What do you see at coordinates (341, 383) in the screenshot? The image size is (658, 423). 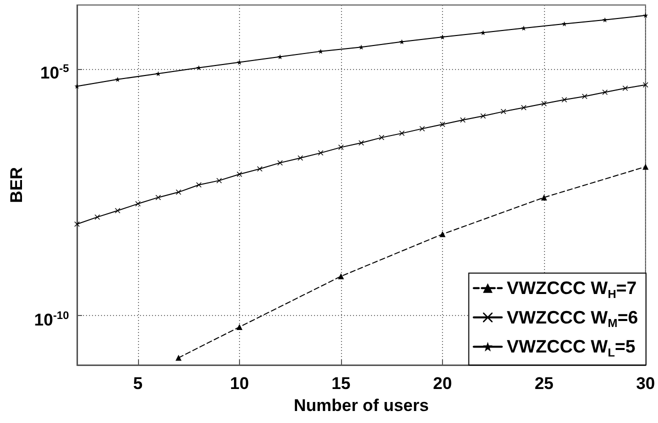 I see `x-tick-label: 15` at bounding box center [341, 383].